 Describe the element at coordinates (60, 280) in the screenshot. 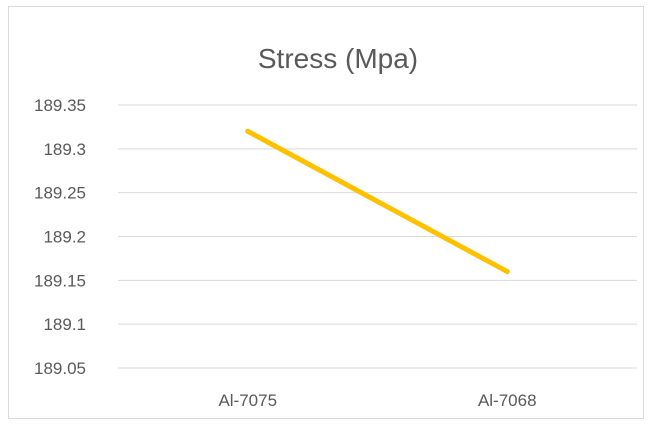

I see `y-tick-label: 189.15` at that location.